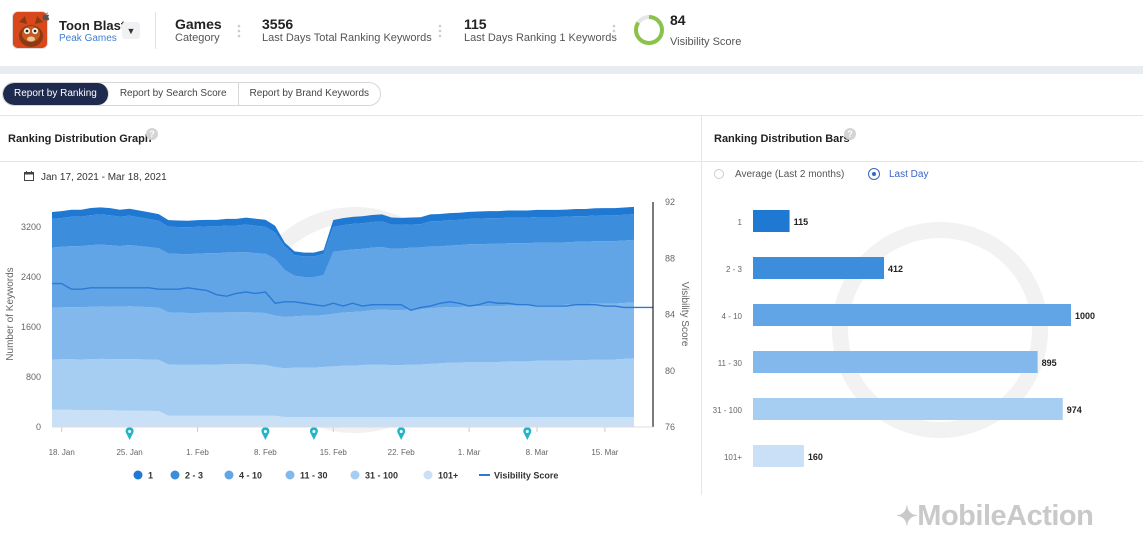 This screenshot has height=534, width=1143. What do you see at coordinates (670, 258) in the screenshot?
I see `y2-tick-label: 88` at bounding box center [670, 258].